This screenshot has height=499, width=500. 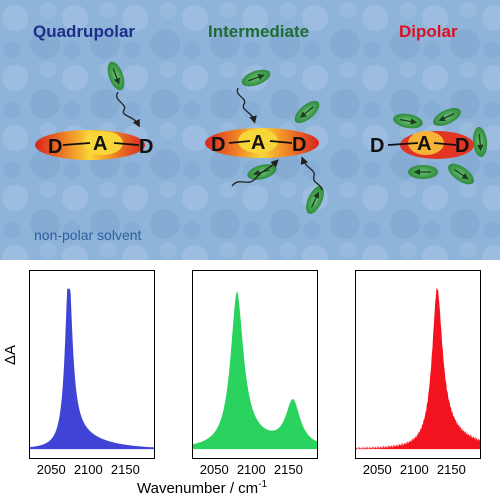 I want to click on spectrum-panel-intermediate, so click(x=255, y=364).